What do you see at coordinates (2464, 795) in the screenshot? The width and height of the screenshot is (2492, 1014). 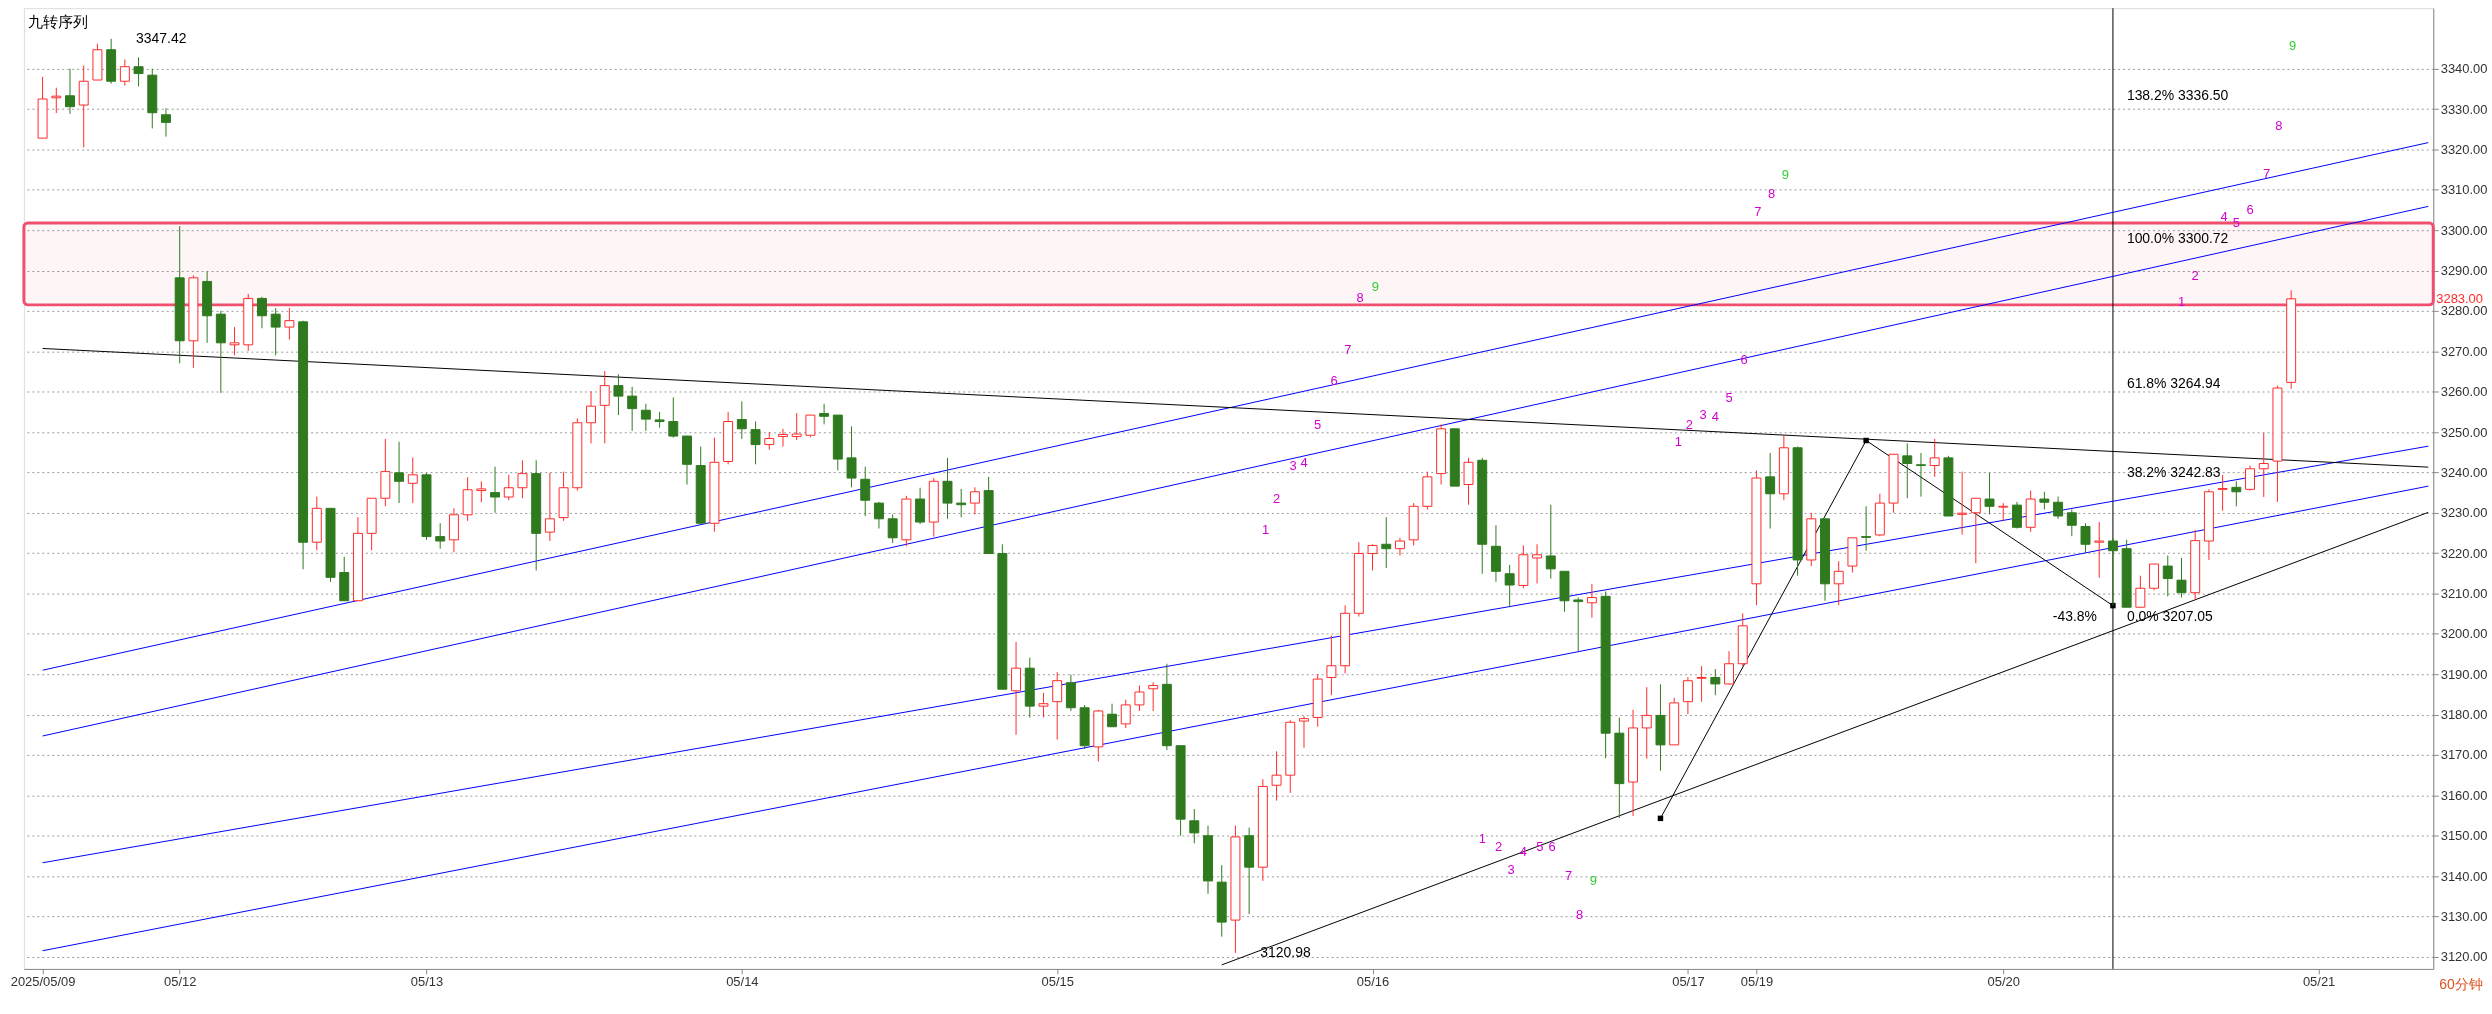 I see `y-tick-label: 3160.00` at bounding box center [2464, 795].